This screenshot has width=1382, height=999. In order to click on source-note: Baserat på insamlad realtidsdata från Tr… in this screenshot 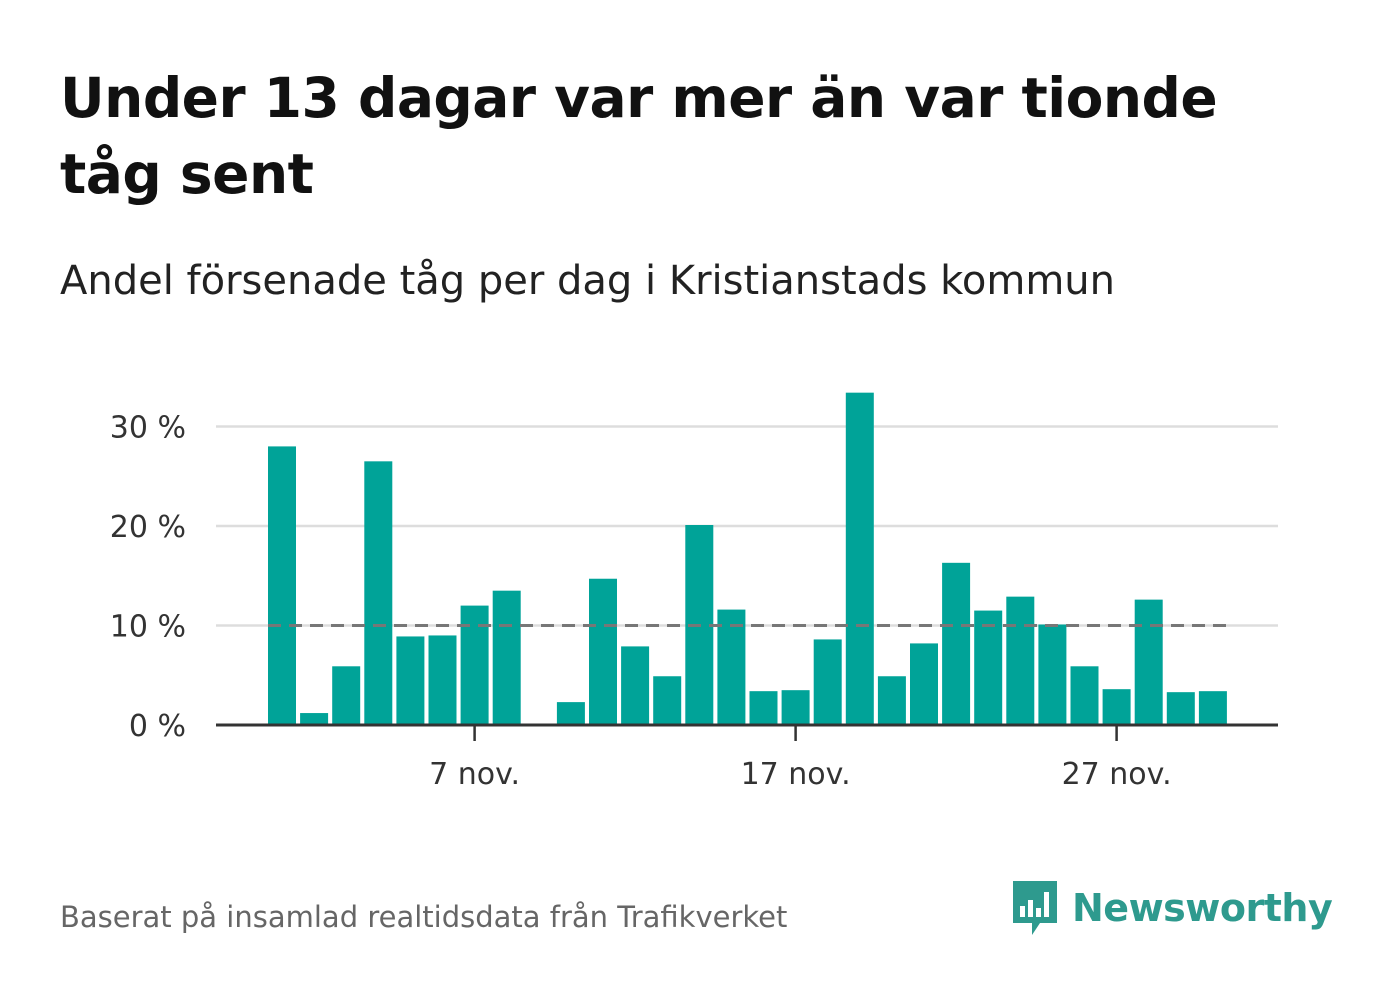, I will do `click(424, 917)`.